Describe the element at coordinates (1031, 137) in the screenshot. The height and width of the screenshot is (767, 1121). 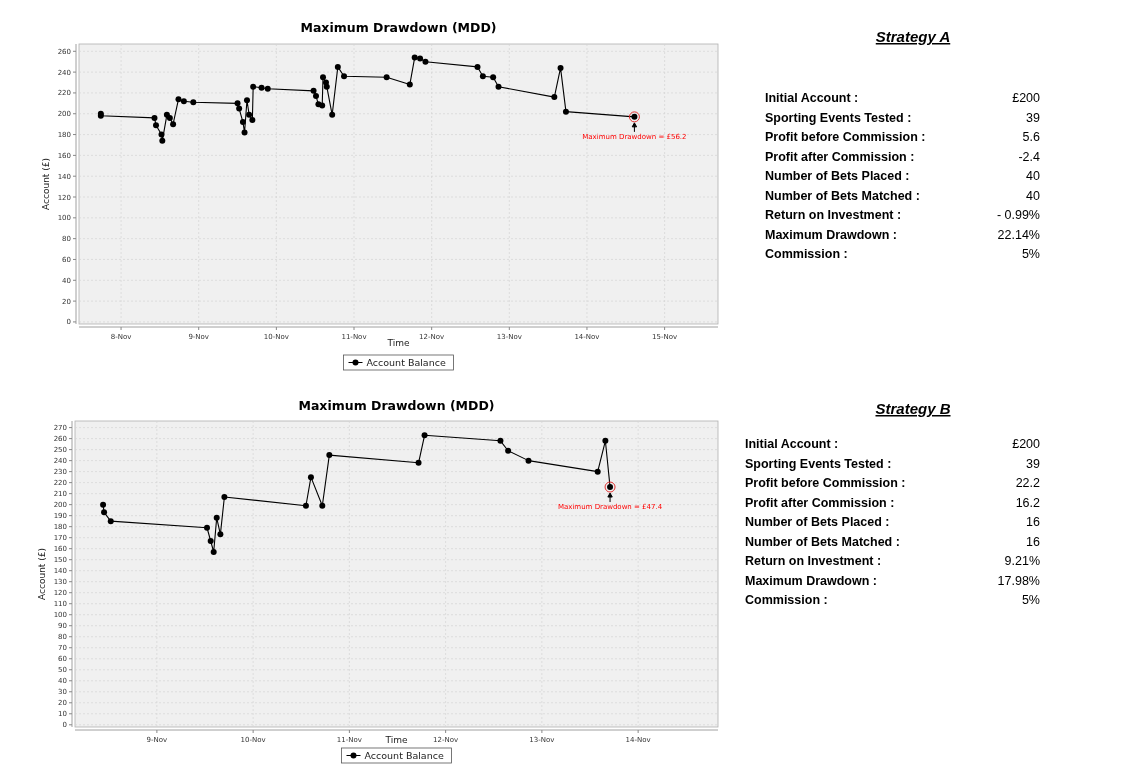
I see `text: 5.6` at that location.